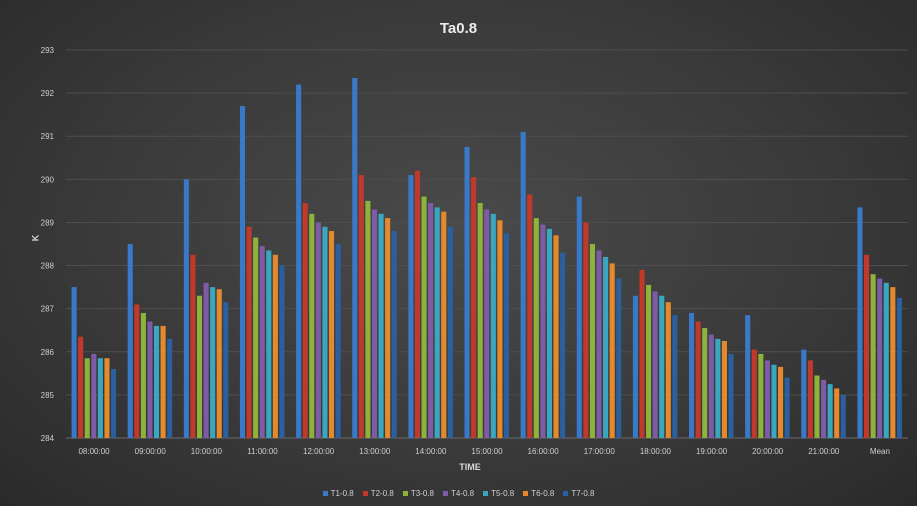 This screenshot has width=917, height=506. Describe the element at coordinates (94, 451) in the screenshot. I see `x-tick-label: 08:00:00` at that location.